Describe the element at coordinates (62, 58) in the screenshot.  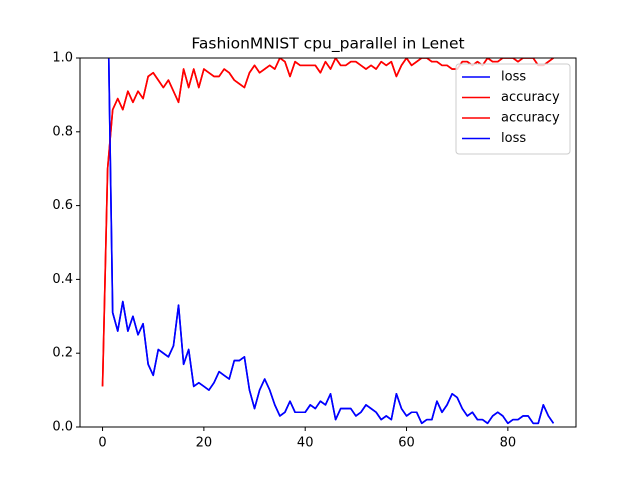
I see `y-tick-label: 1.0` at that location.